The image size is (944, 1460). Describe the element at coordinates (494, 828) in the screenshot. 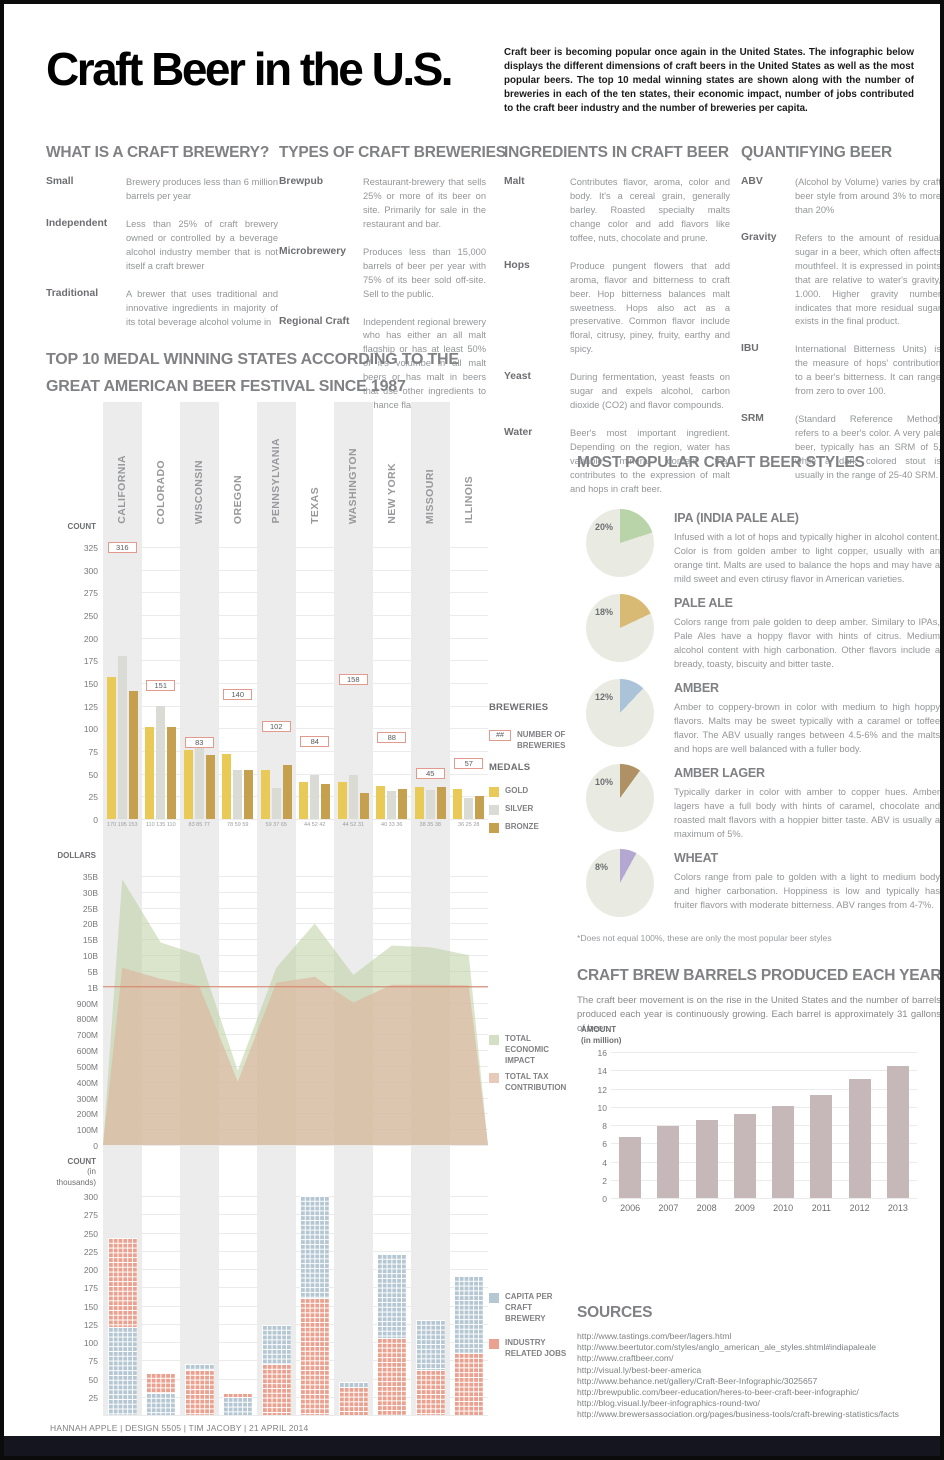

I see `bronze-swatch` at that location.